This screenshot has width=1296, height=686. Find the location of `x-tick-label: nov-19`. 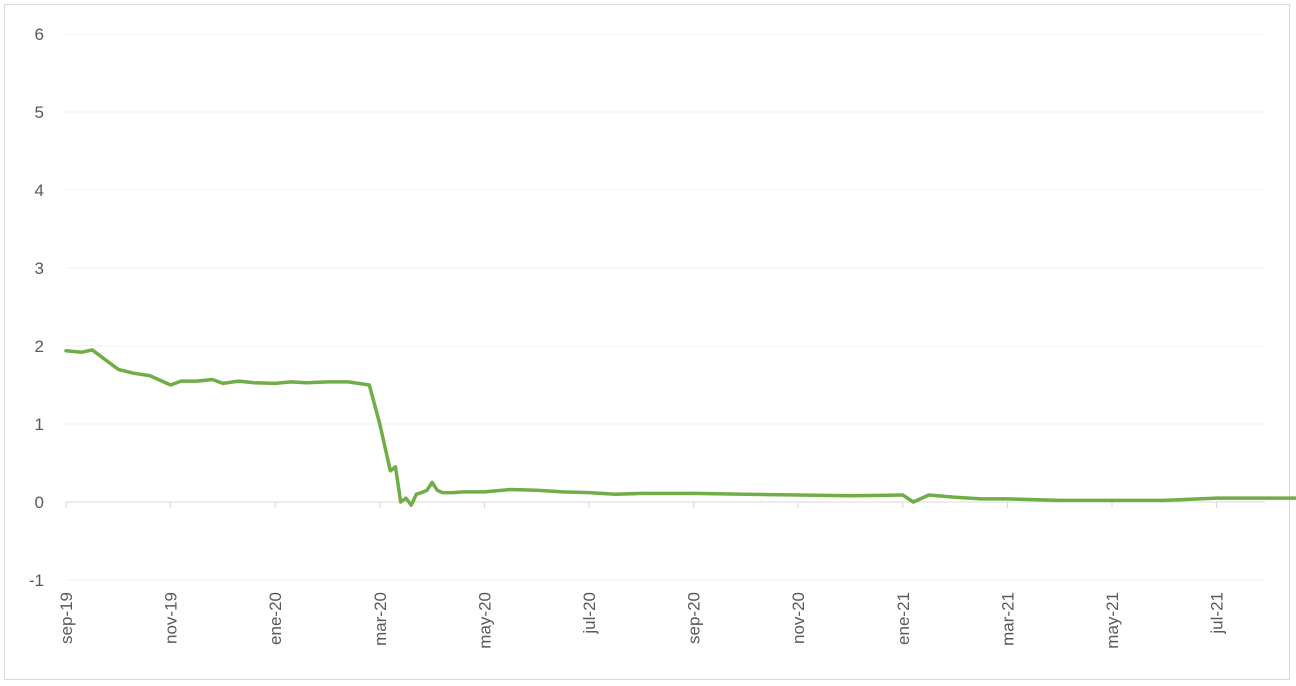

x-tick-label: nov-19 is located at coordinates (171, 618).